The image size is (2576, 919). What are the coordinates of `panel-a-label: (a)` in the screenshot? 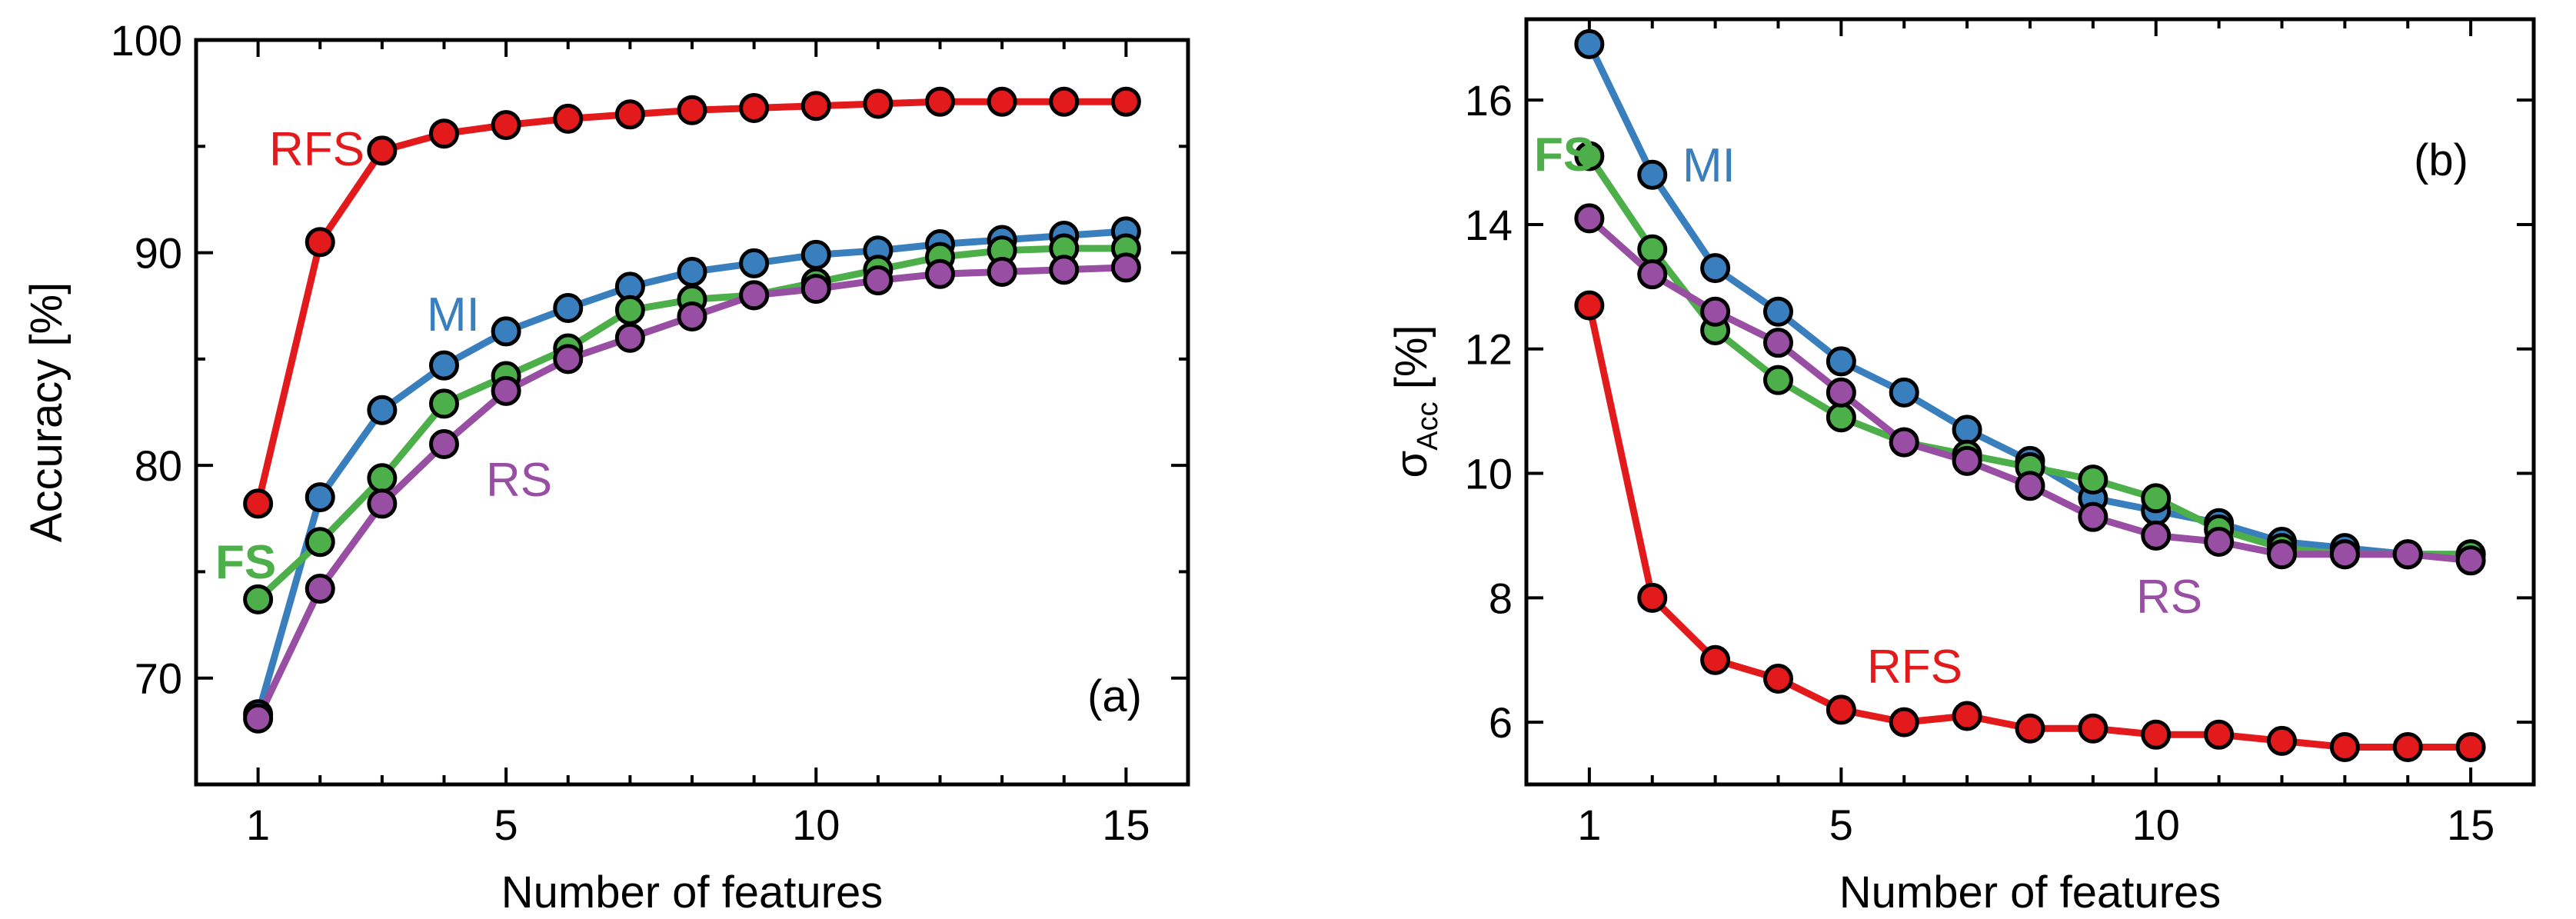 It's located at (1114, 696).